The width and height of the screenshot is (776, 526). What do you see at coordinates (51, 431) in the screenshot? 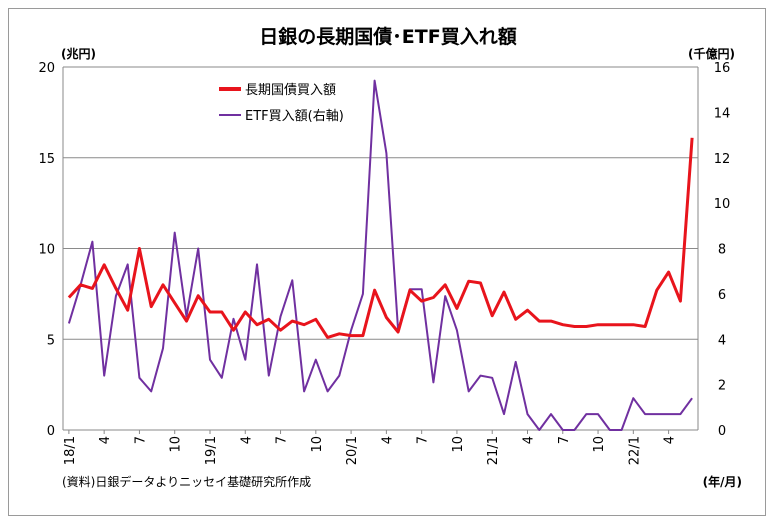
I see `left-tick-label: 0` at bounding box center [51, 431].